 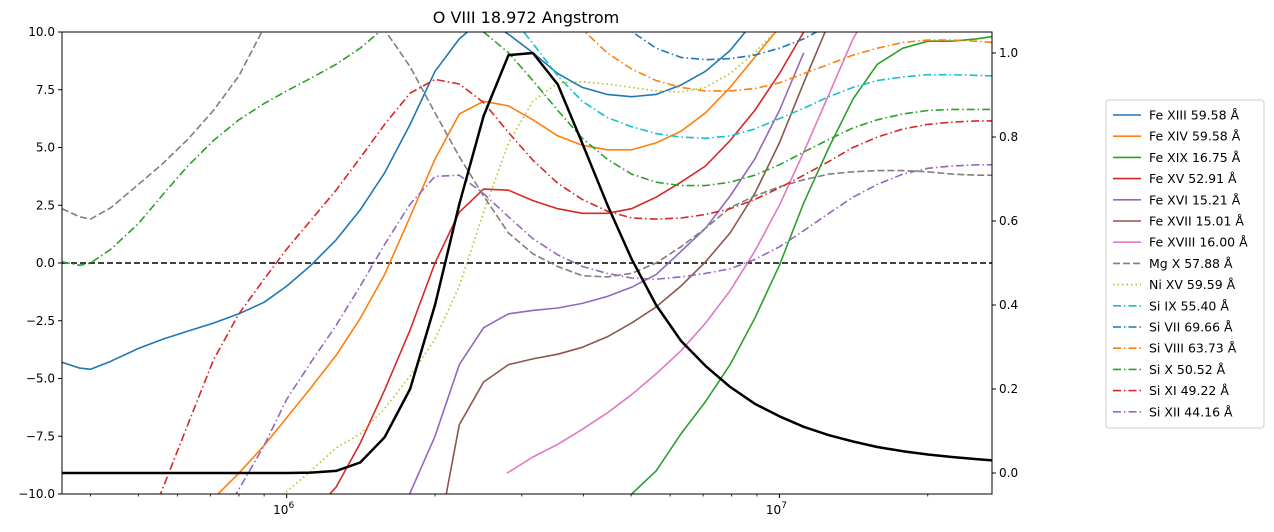 I want to click on legend-label: Mg X 57.88 Å, so click(x=1191, y=263).